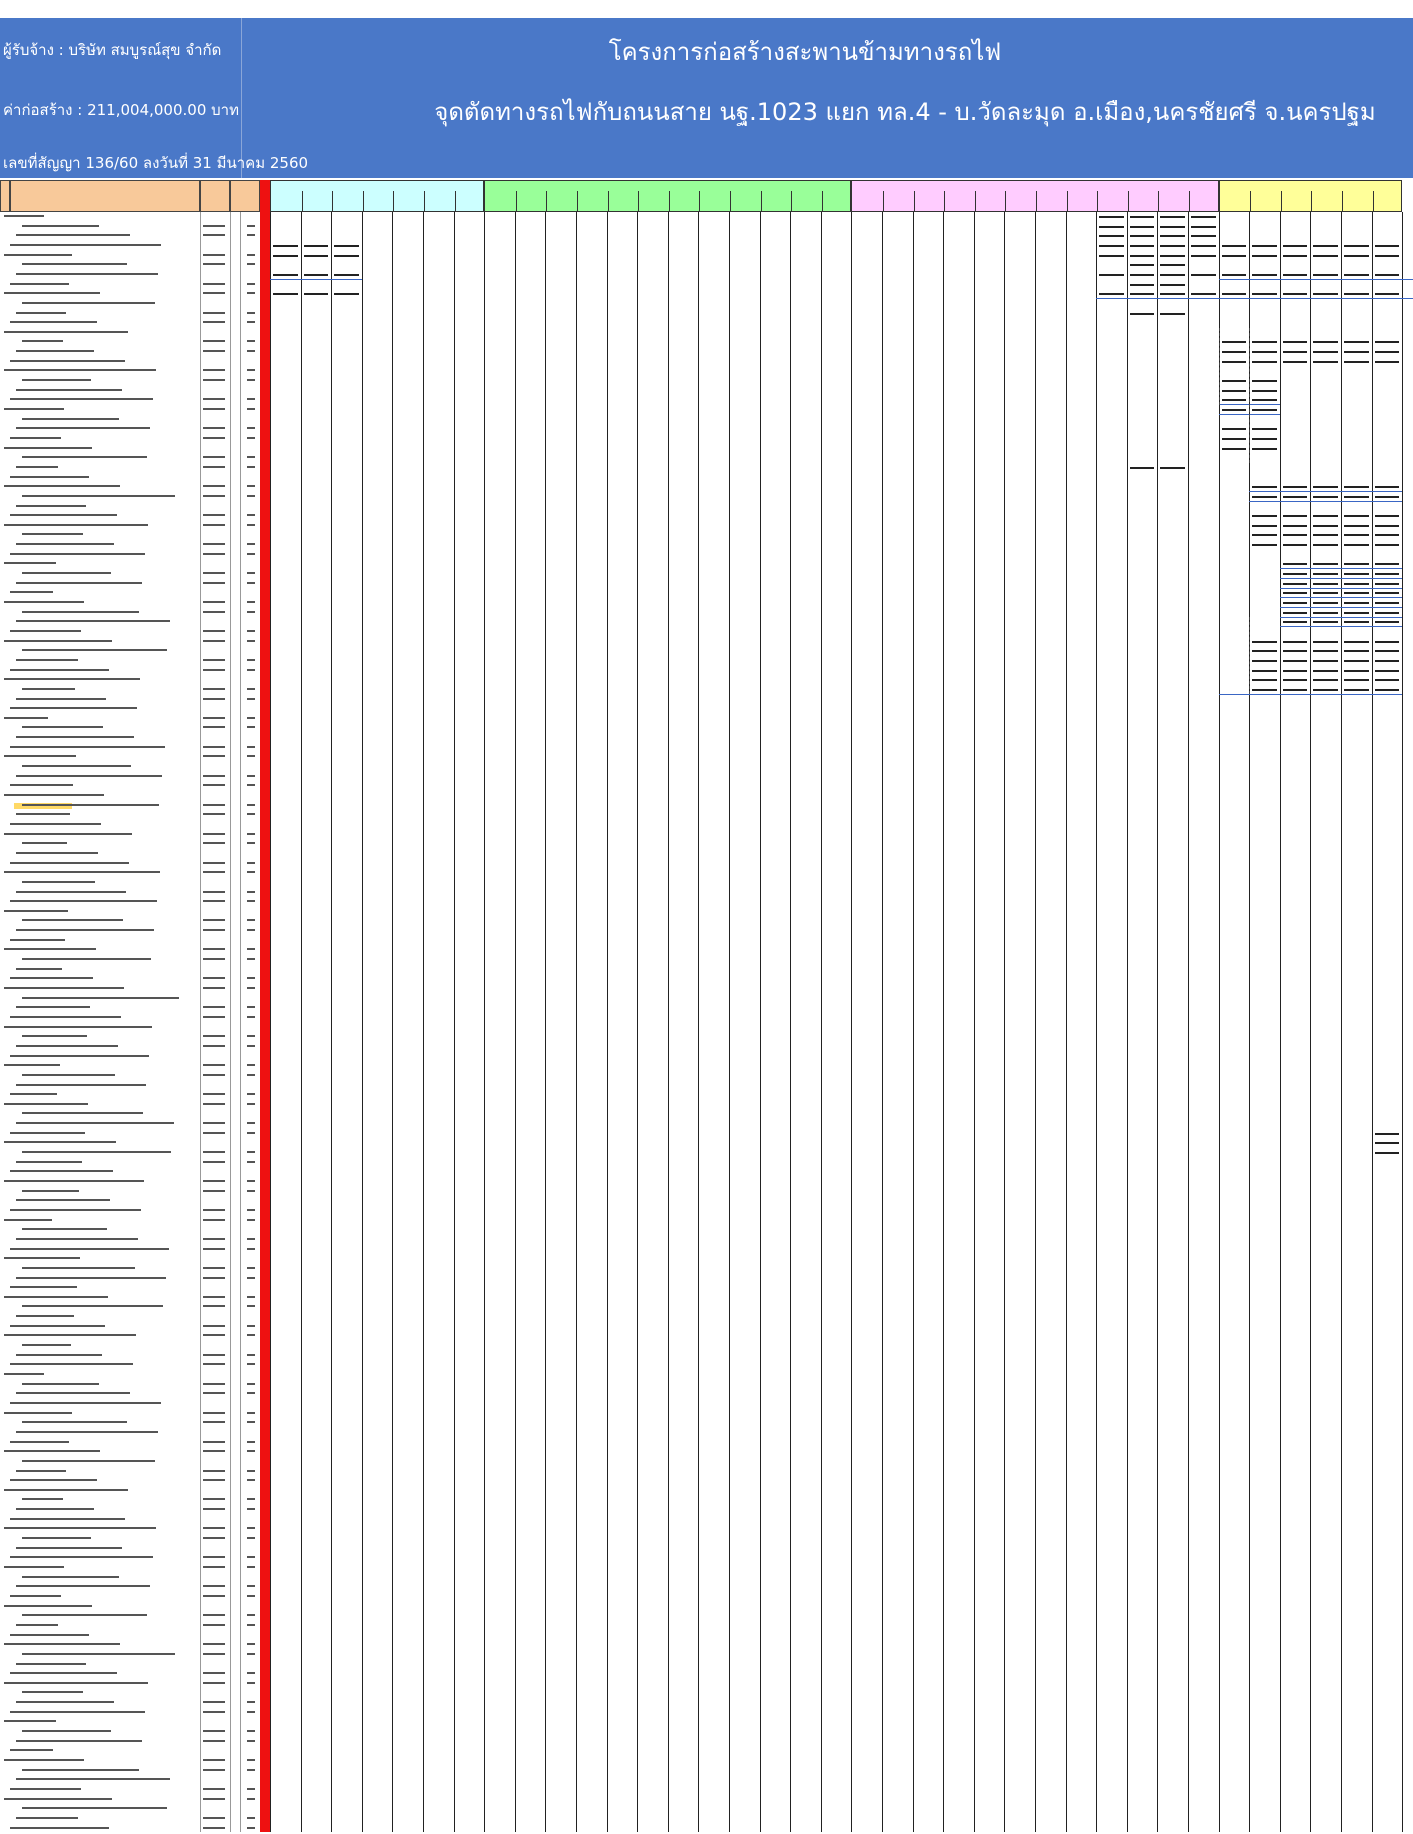 This screenshot has width=1413, height=1834. What do you see at coordinates (1219, 366) in the screenshot?
I see `schedule-connector` at bounding box center [1219, 366].